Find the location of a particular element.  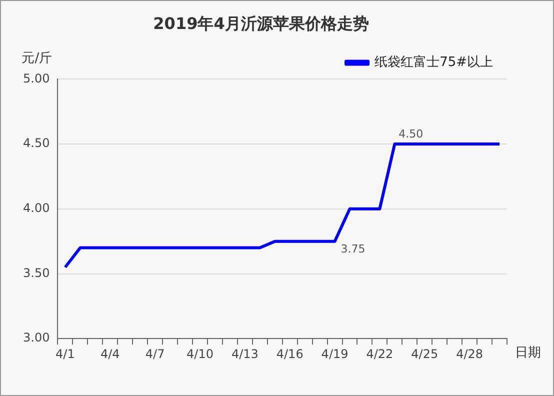

y-tick-label: 5.00 is located at coordinates (36, 78).